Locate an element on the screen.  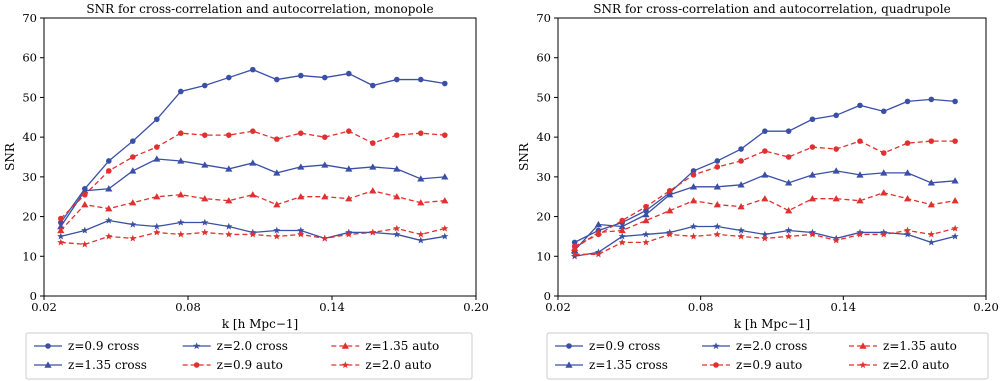
legend-entry: z=2.0 cross is located at coordinates (771, 346).